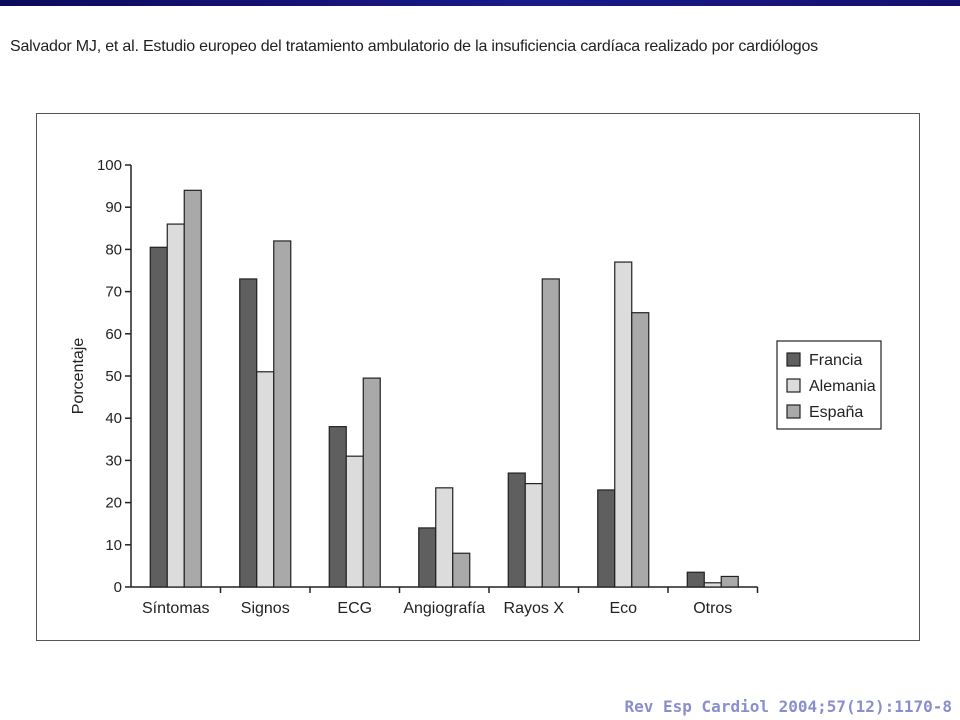 This screenshot has height=720, width=960. I want to click on top-banner-band, so click(480, 3).